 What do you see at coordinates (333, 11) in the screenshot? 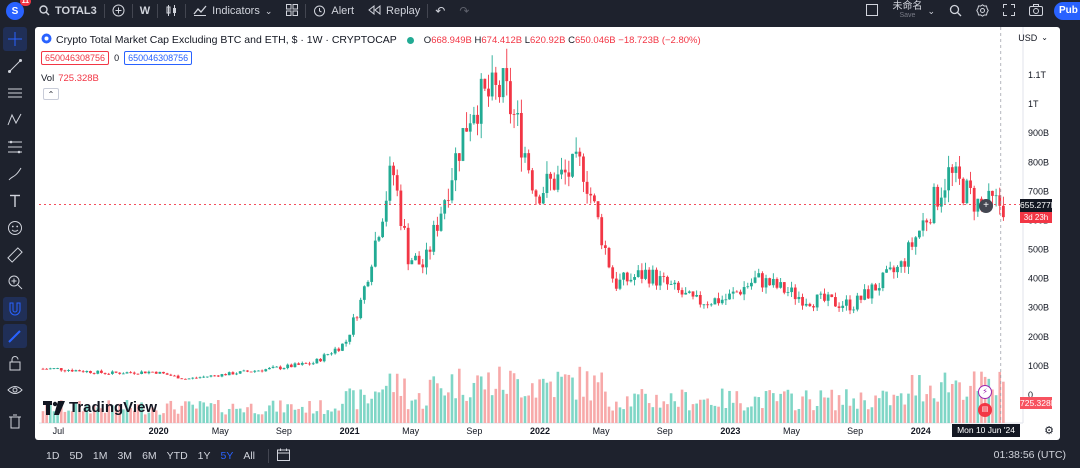
I see `alert-button: Alert` at bounding box center [333, 11].